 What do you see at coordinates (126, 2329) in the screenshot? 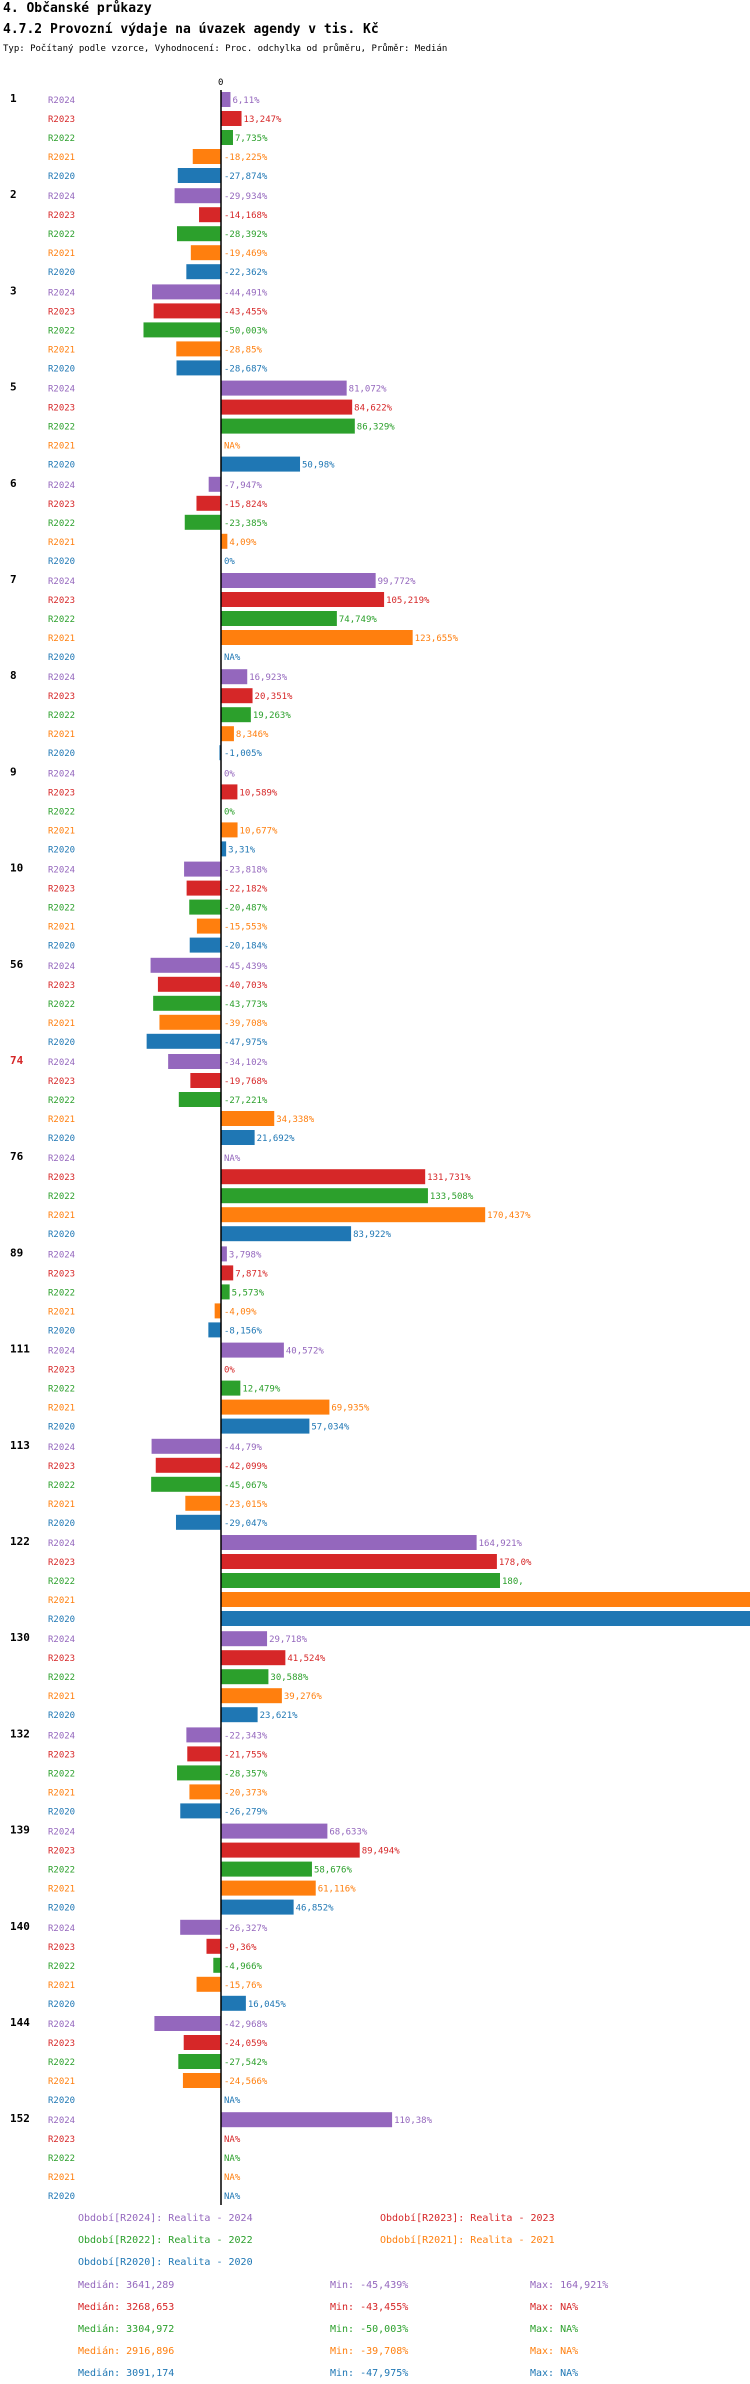
I see `legend-median: Medián: 3304,972` at bounding box center [126, 2329].